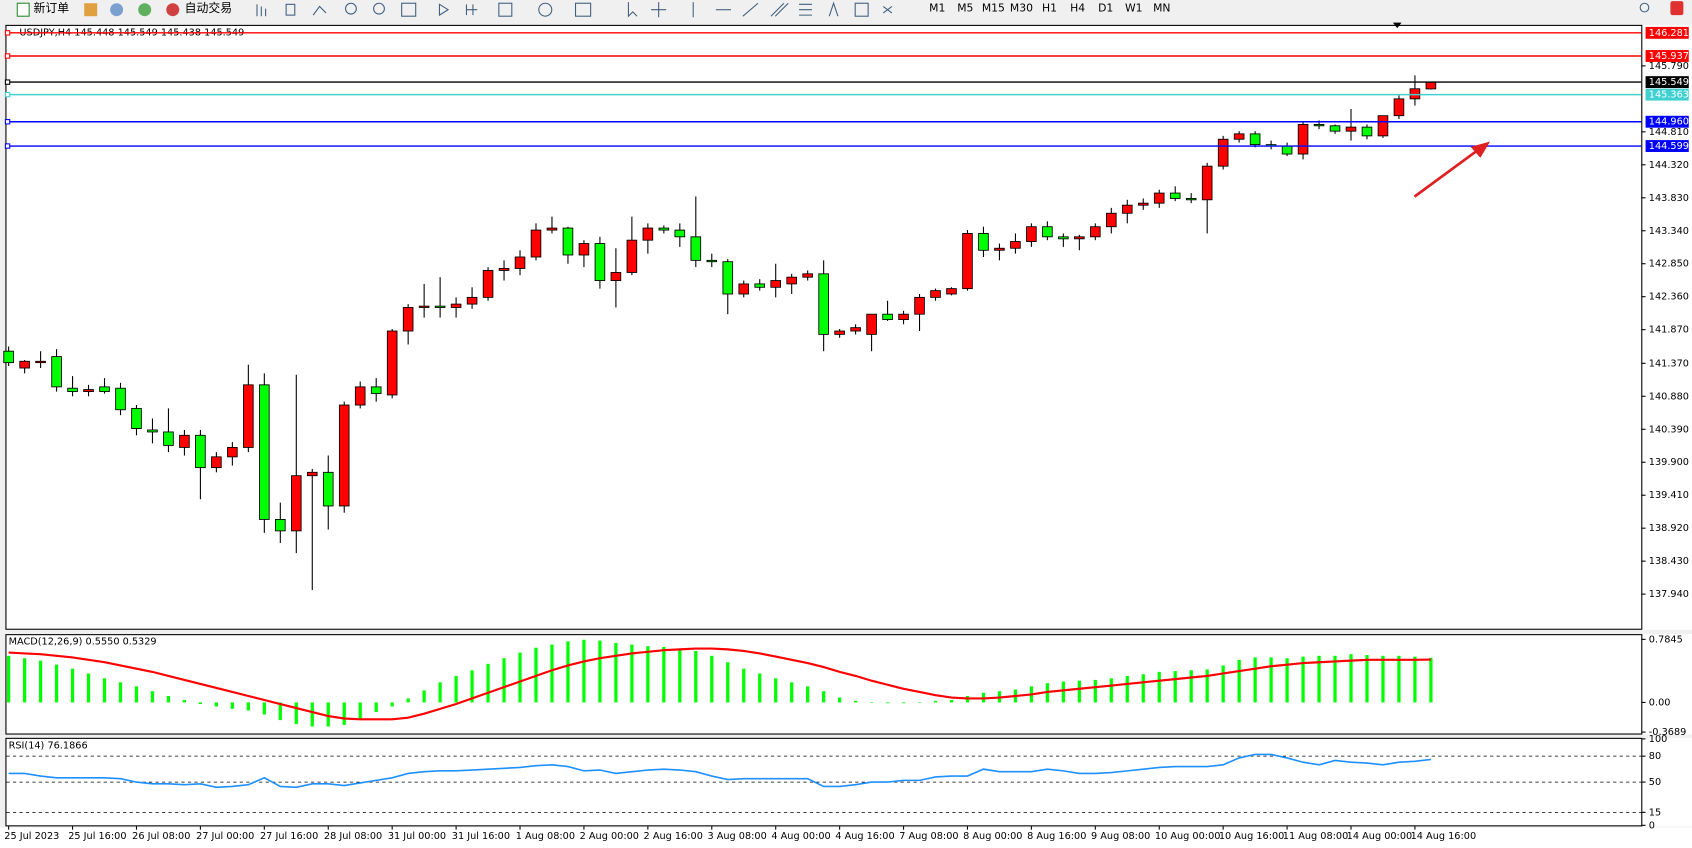 The image size is (1692, 848). Describe the element at coordinates (1655, 756) in the screenshot. I see `y-tick-label: 80` at that location.